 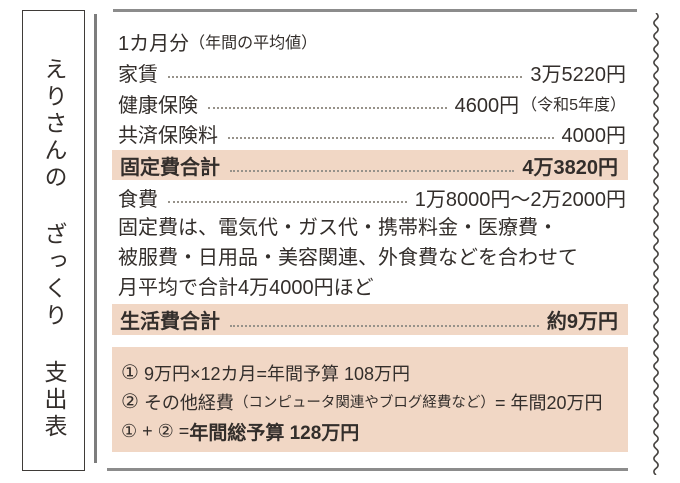 I want to click on row-value: 約9万円, so click(x=582, y=322).